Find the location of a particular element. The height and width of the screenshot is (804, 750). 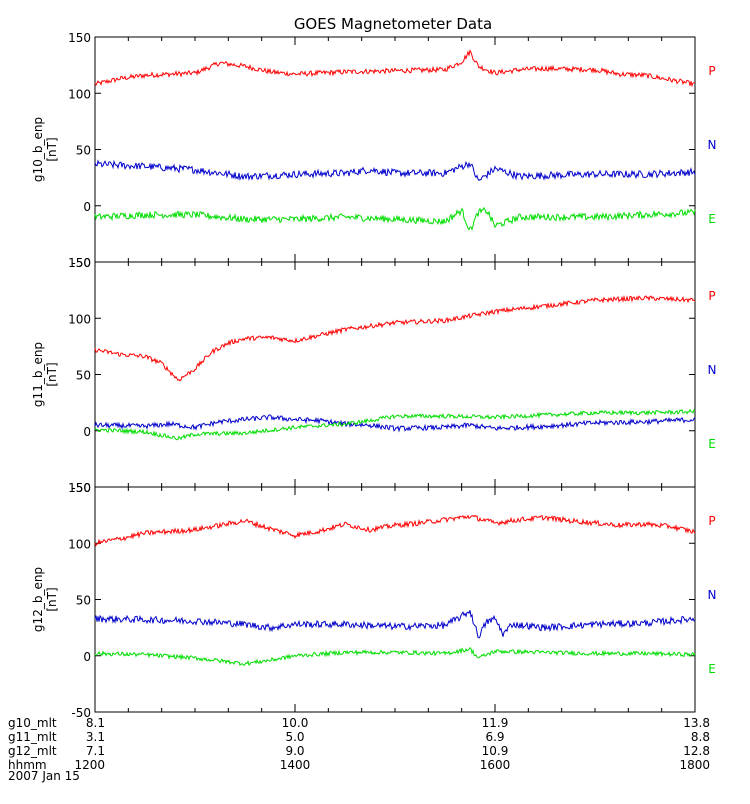

x-row-value: 5.0 is located at coordinates (294, 737).